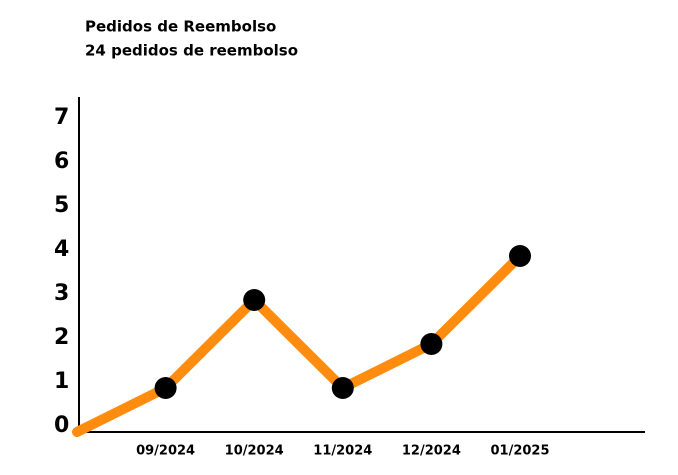 The width and height of the screenshot is (678, 475). I want to click on x-tick-label: 11/2024, so click(342, 451).